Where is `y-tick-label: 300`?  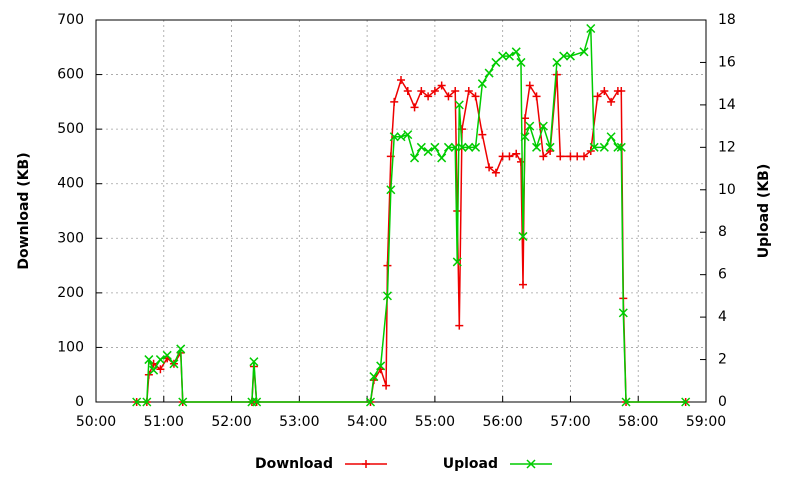
y-tick-label: 300 is located at coordinates (70, 238).